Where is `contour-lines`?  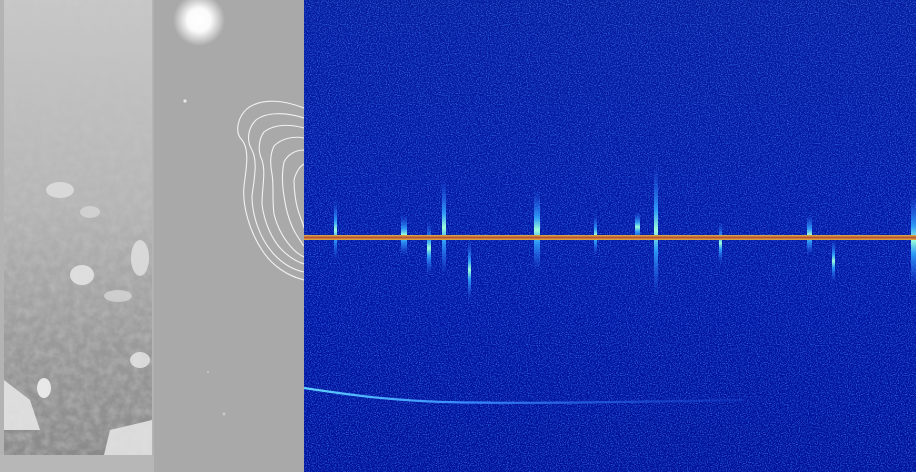 contour-lines is located at coordinates (270, 190).